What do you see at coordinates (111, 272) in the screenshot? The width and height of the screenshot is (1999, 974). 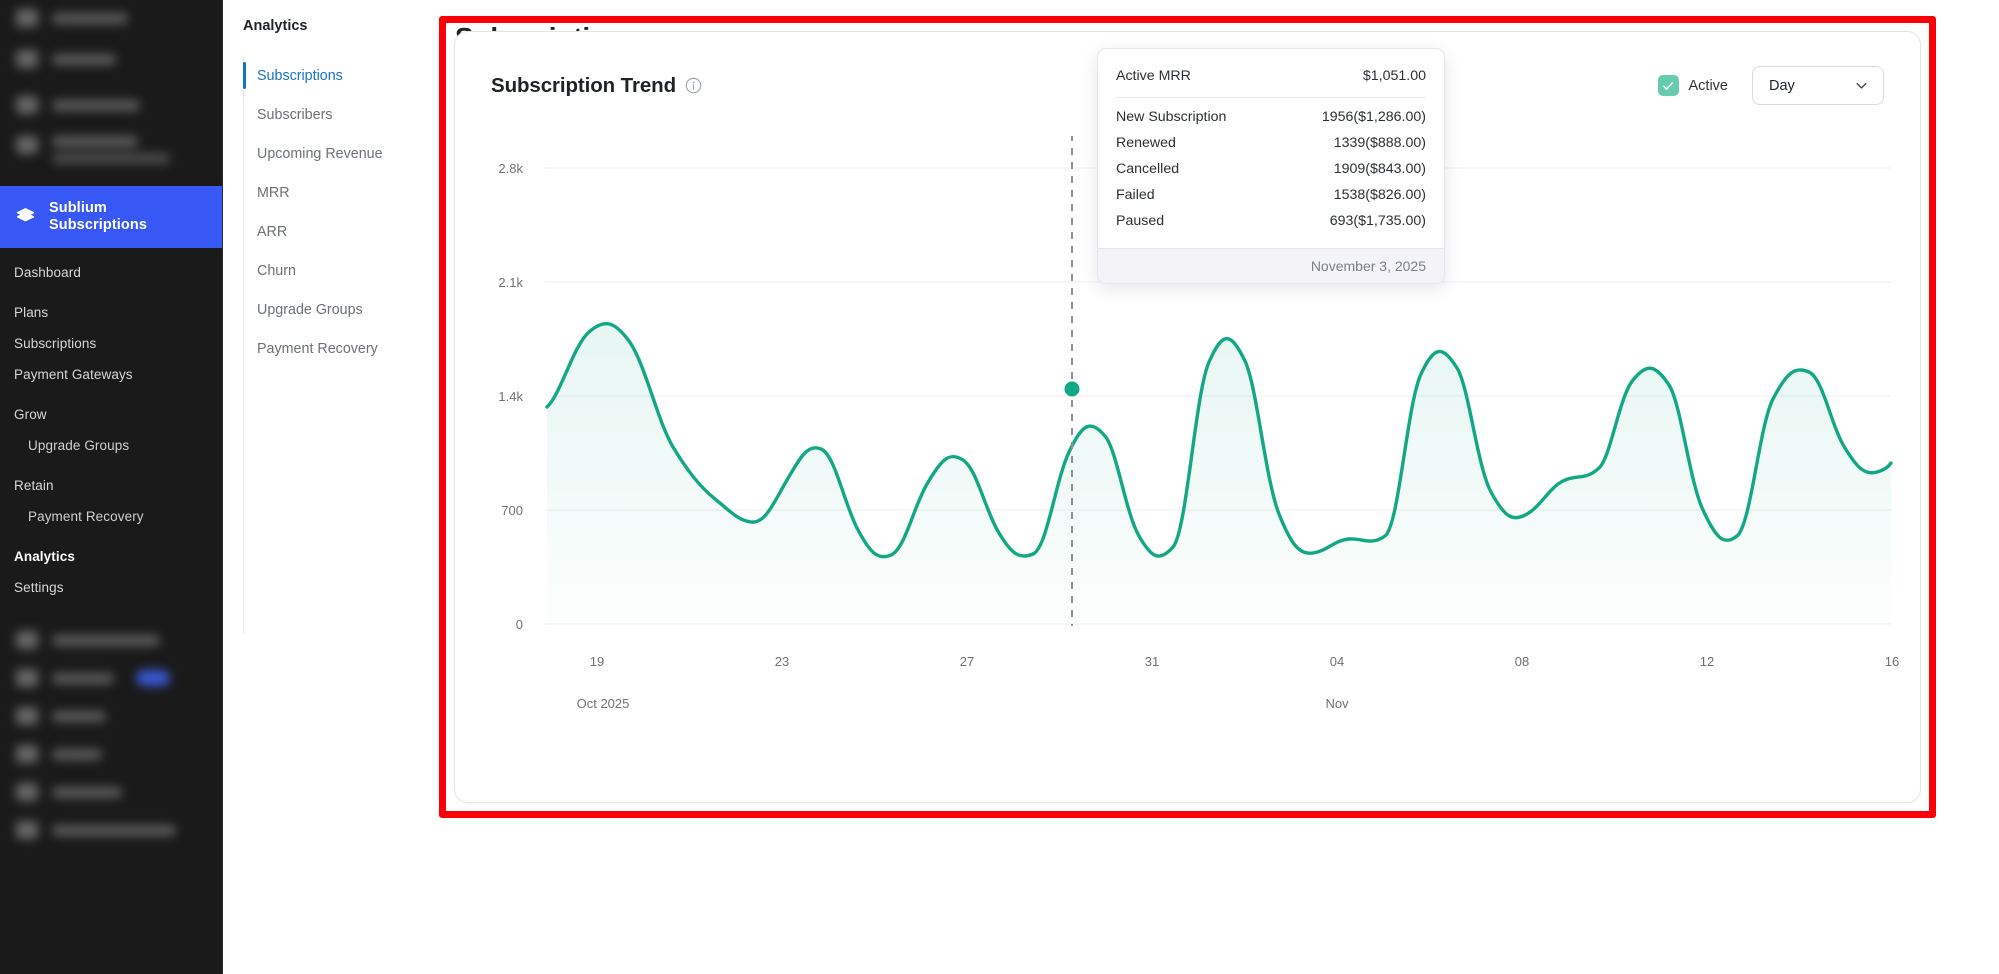 I see `sidebar-item-dashboard: Dashboard` at bounding box center [111, 272].